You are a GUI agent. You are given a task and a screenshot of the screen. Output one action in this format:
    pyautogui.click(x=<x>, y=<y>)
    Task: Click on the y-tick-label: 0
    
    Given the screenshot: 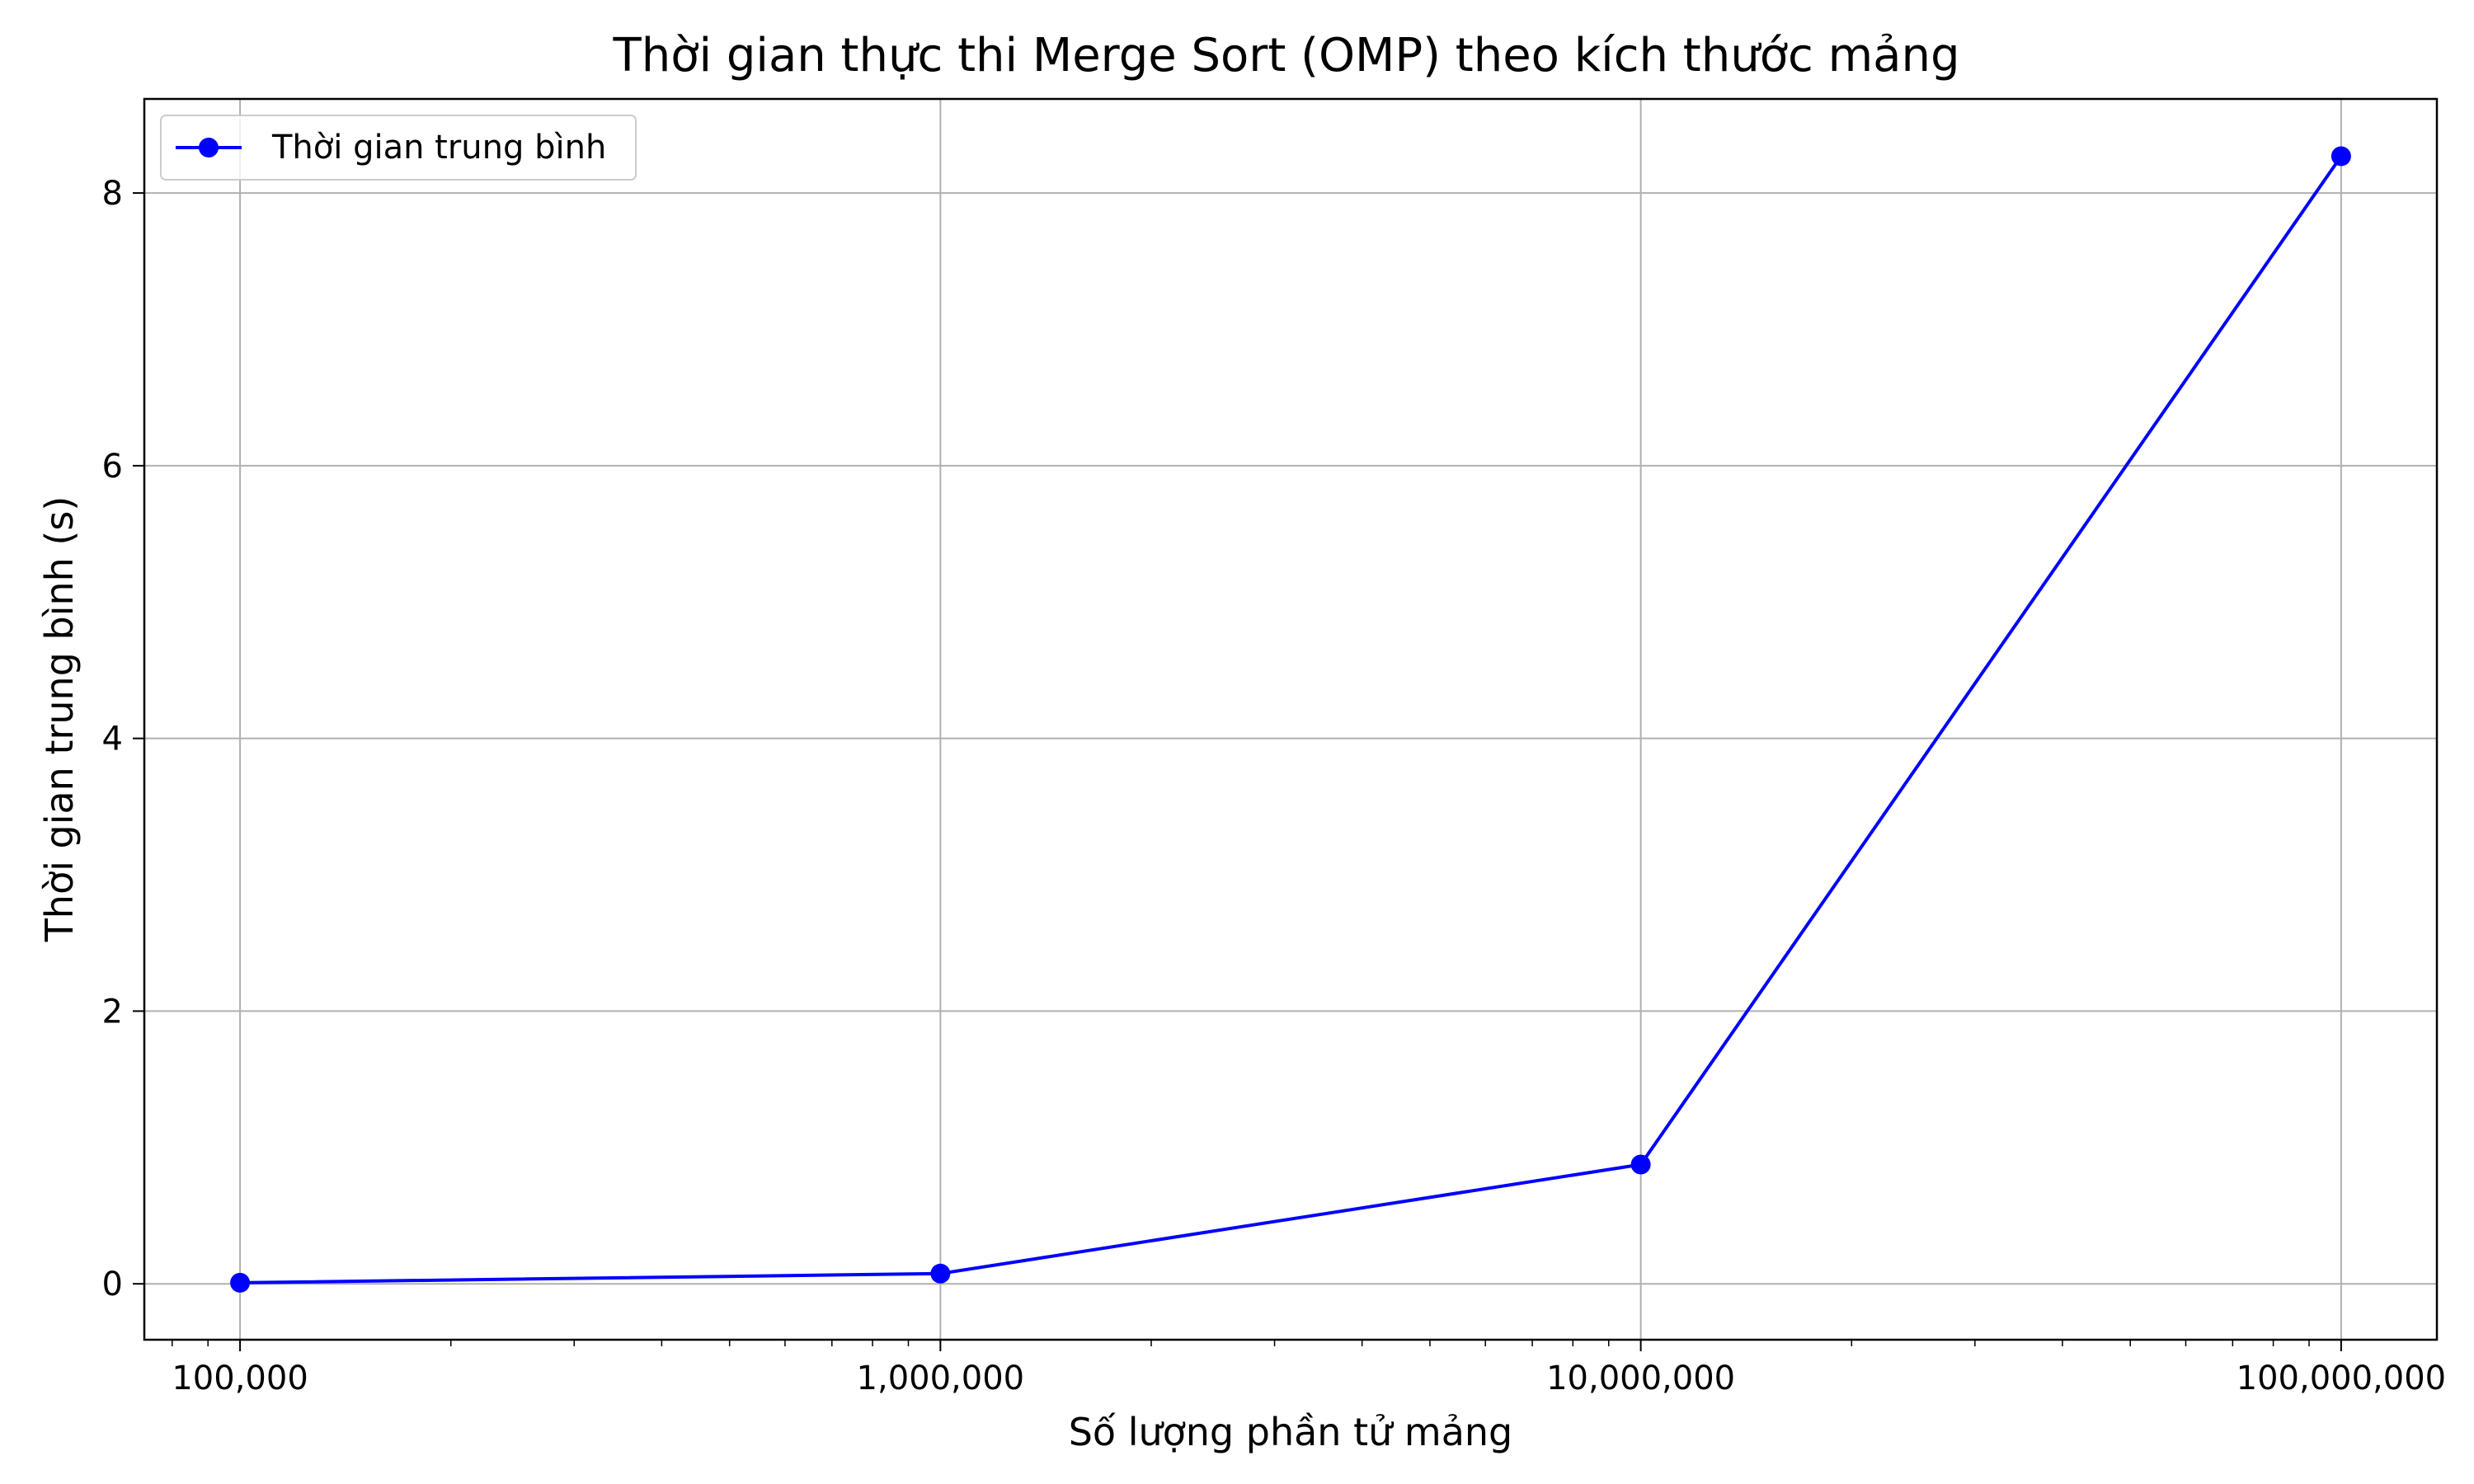 What is the action you would take?
    pyautogui.click(x=112, y=1284)
    